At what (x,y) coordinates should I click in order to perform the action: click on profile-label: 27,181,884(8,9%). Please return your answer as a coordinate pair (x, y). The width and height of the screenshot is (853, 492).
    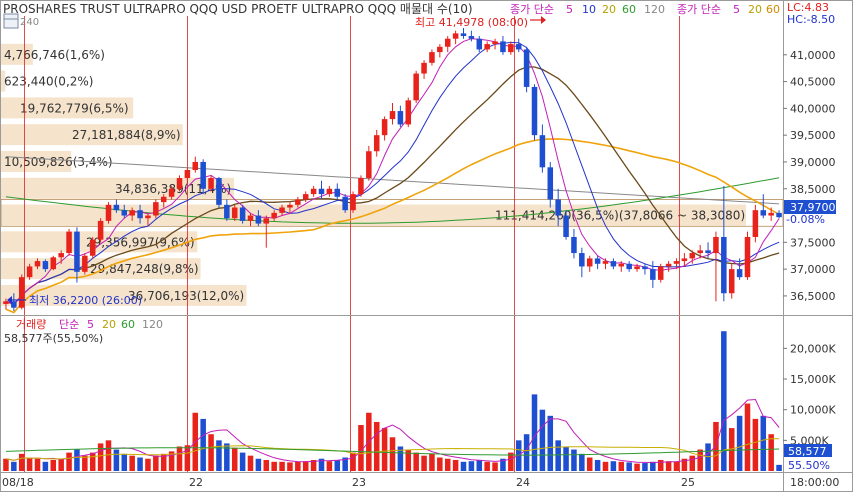
    Looking at the image, I should click on (126, 135).